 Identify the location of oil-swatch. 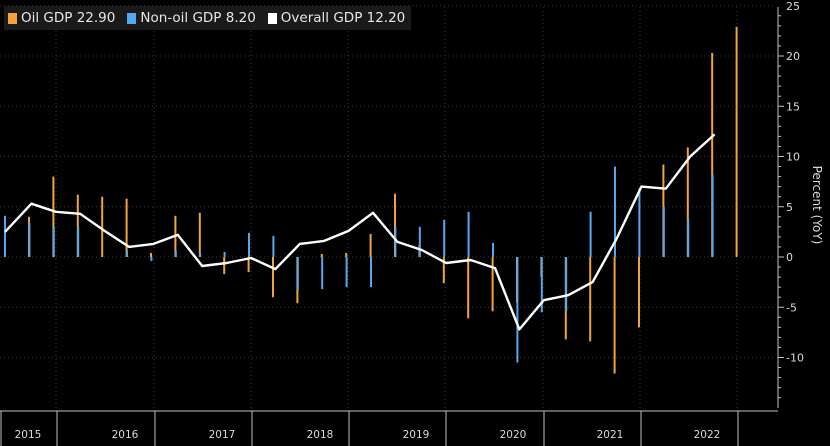
(12, 18).